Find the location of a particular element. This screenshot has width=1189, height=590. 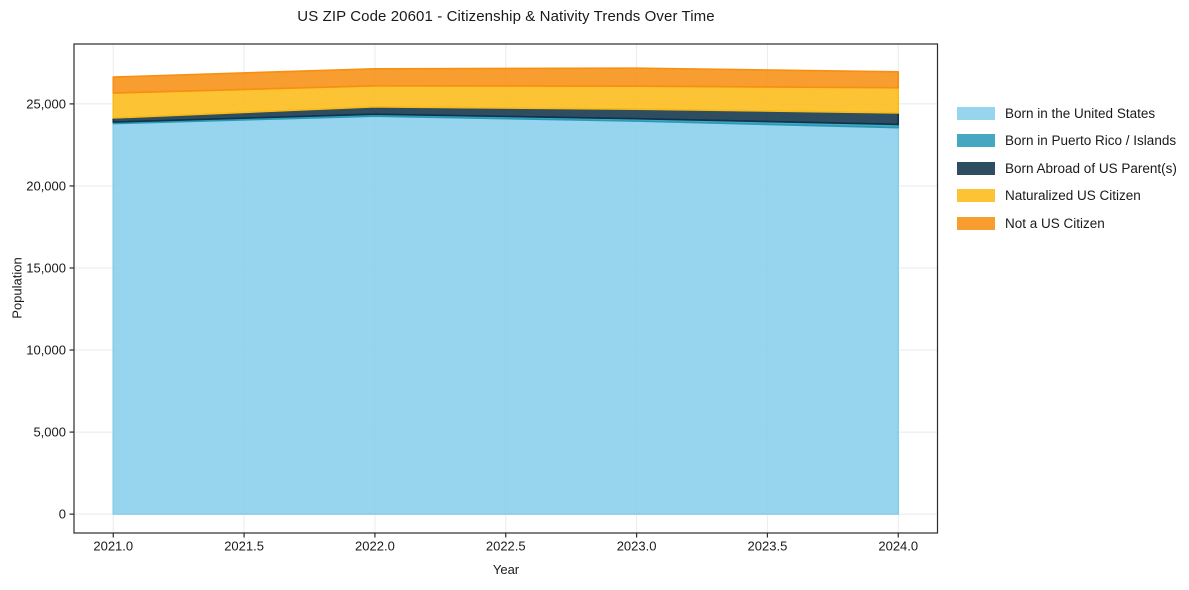

x-tick-label: 2023.0 is located at coordinates (637, 546).